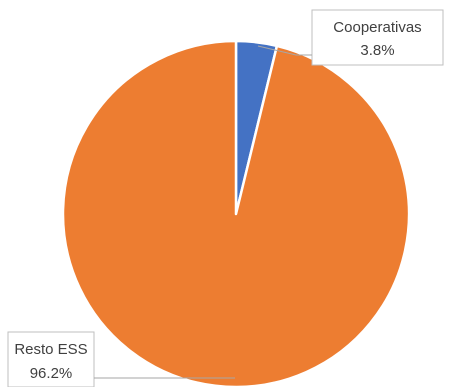 The width and height of the screenshot is (466, 387). Describe the element at coordinates (51, 359) in the screenshot. I see `callout-resto-ess-box` at that location.